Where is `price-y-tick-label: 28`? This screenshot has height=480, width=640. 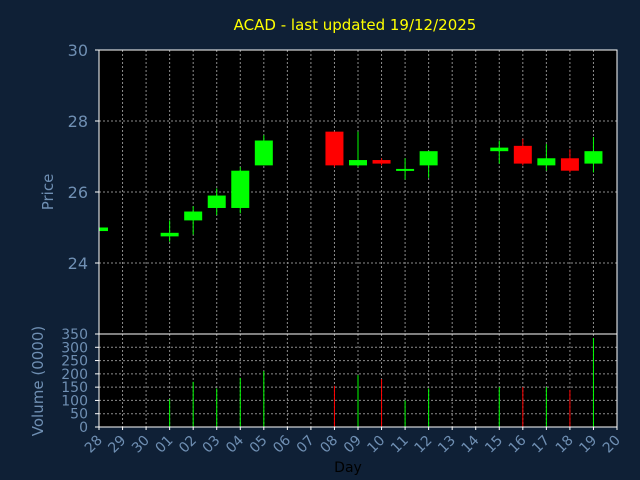
price-y-tick-label: 28 is located at coordinates (78, 121).